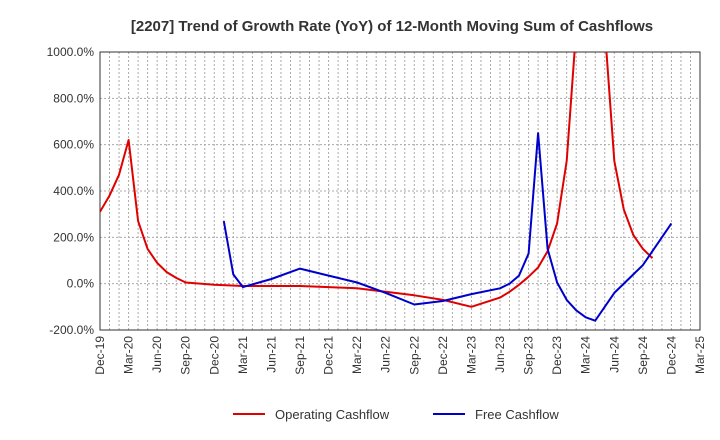 The height and width of the screenshot is (440, 720). What do you see at coordinates (73, 237) in the screenshot?
I see `y-tick-label: 200.0%` at bounding box center [73, 237].